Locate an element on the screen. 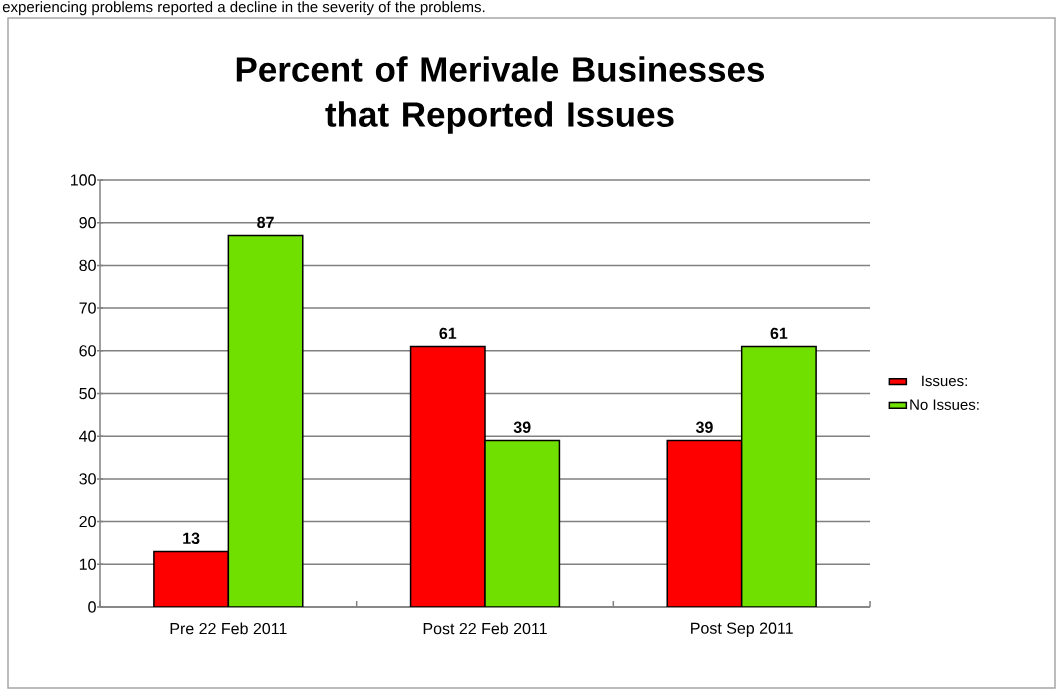 This screenshot has height=689, width=1059. text: experiencing problems reported a decline in the severity of the problems. is located at coordinates (243, 8).